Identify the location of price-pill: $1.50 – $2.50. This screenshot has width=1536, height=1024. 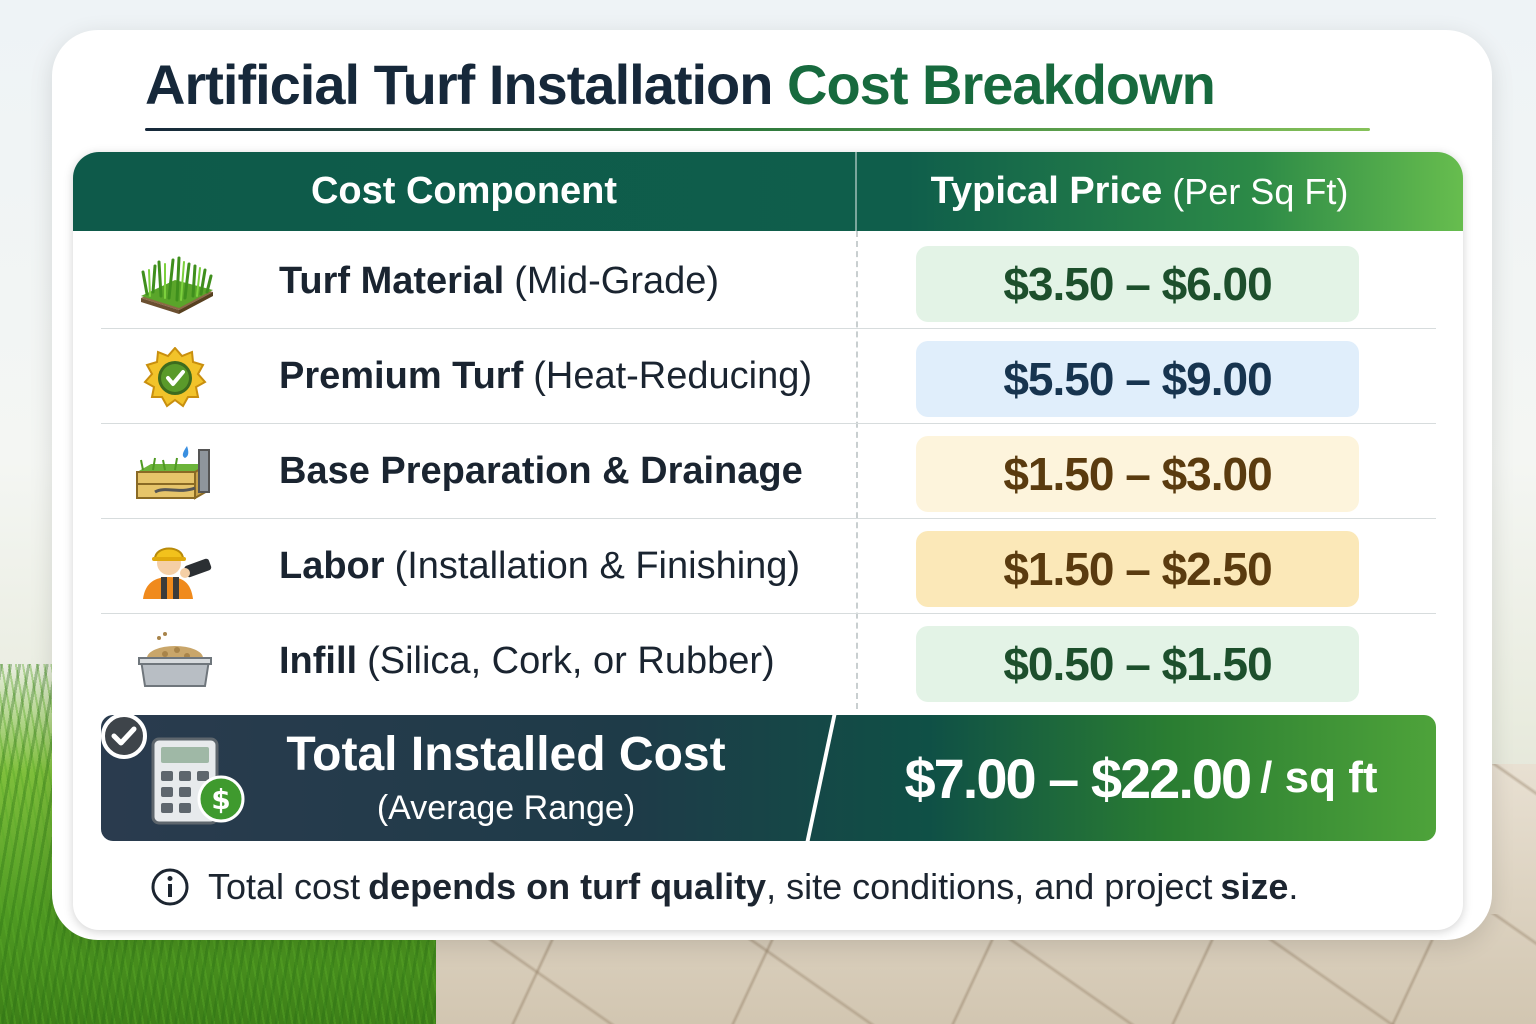
(1137, 569).